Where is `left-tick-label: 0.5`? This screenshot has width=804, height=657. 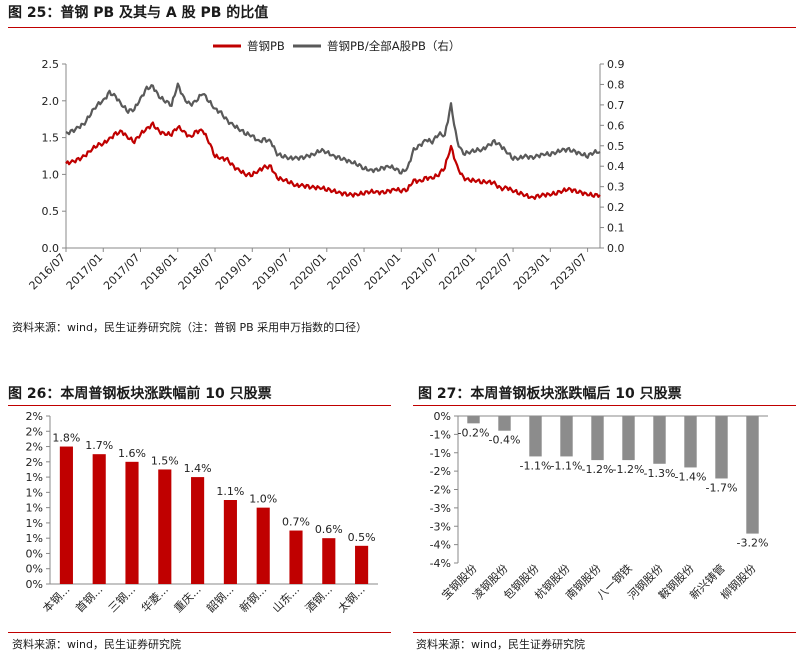 left-tick-label: 0.5 is located at coordinates (51, 211).